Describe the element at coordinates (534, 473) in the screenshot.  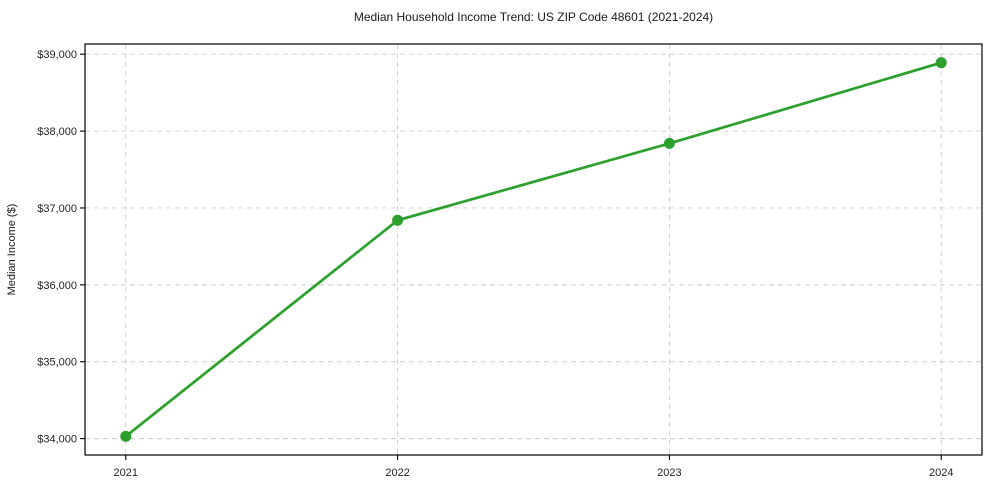
I see `x-tick-labels: 2021 2022 2023 2024` at that location.